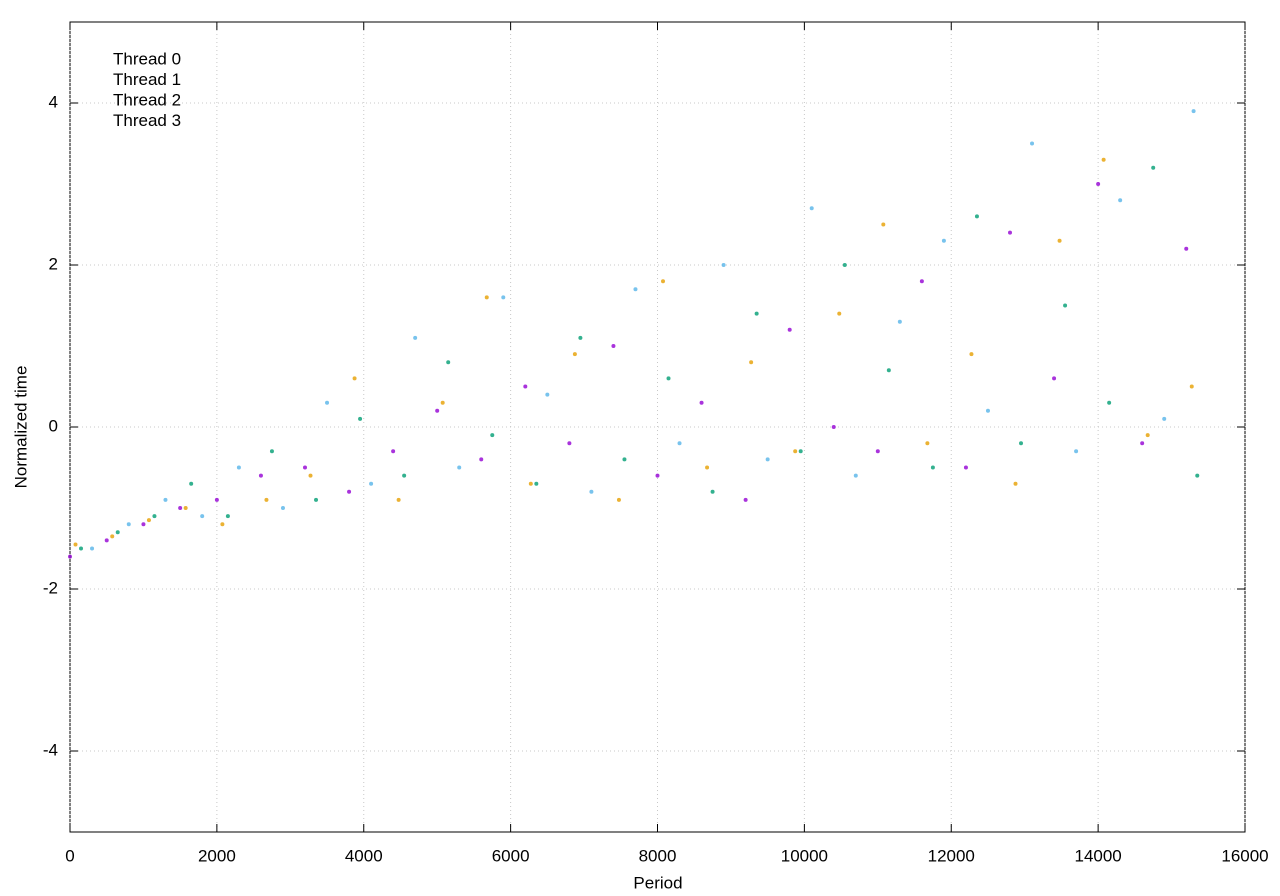  Describe the element at coordinates (20, 427) in the screenshot. I see `y-axis-label: Normalized time` at that location.